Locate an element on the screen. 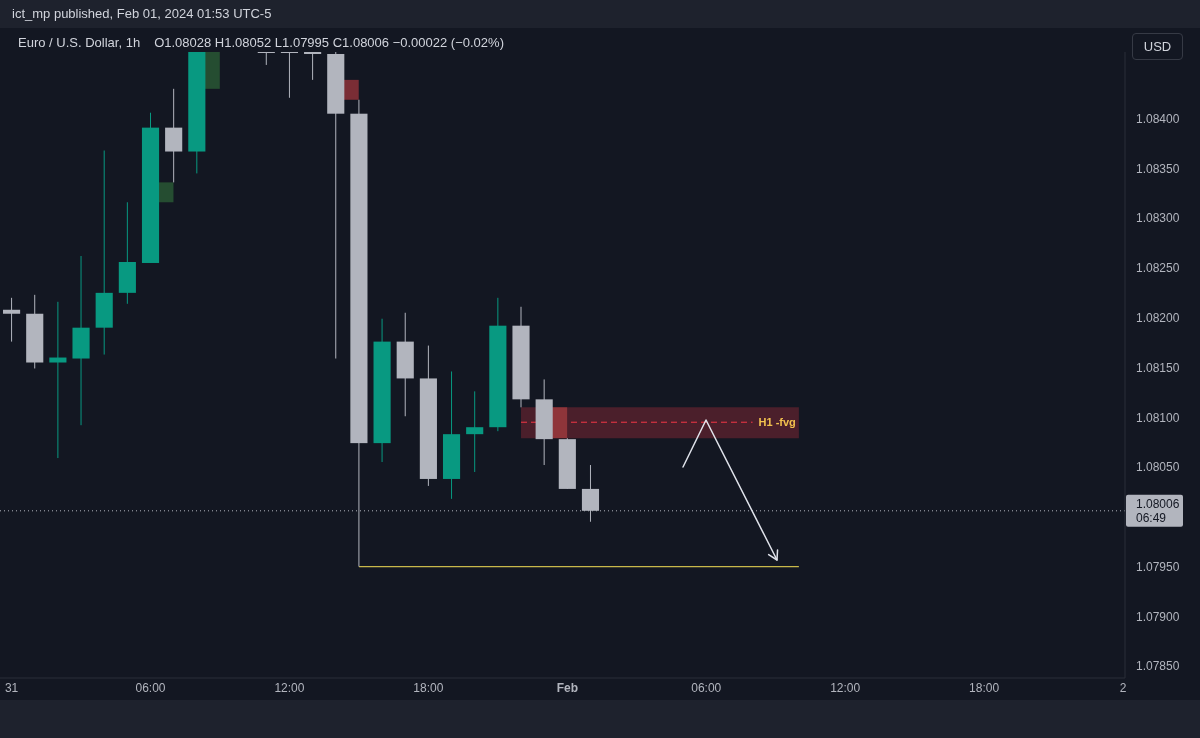  y-tick-label: 1.08200 is located at coordinates (1158, 317).